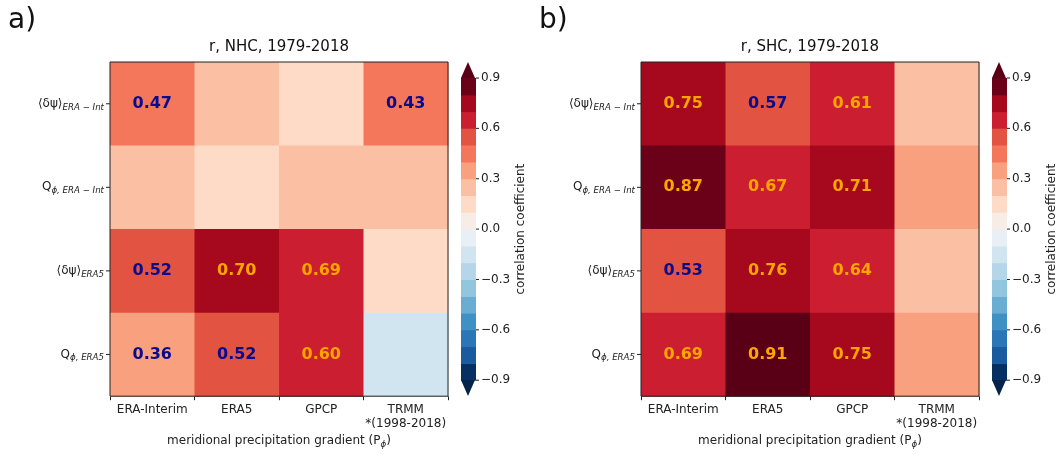 Image resolution: width=1062 pixels, height=455 pixels. Describe the element at coordinates (683, 270) in the screenshot. I see `data-label: 0.53` at that location.